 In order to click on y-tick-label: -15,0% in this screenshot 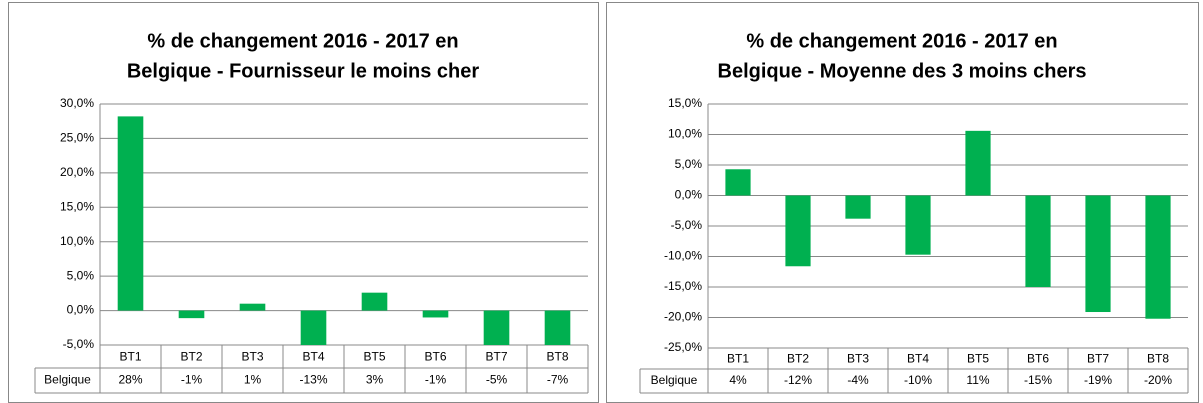, I will do `click(683, 286)`.